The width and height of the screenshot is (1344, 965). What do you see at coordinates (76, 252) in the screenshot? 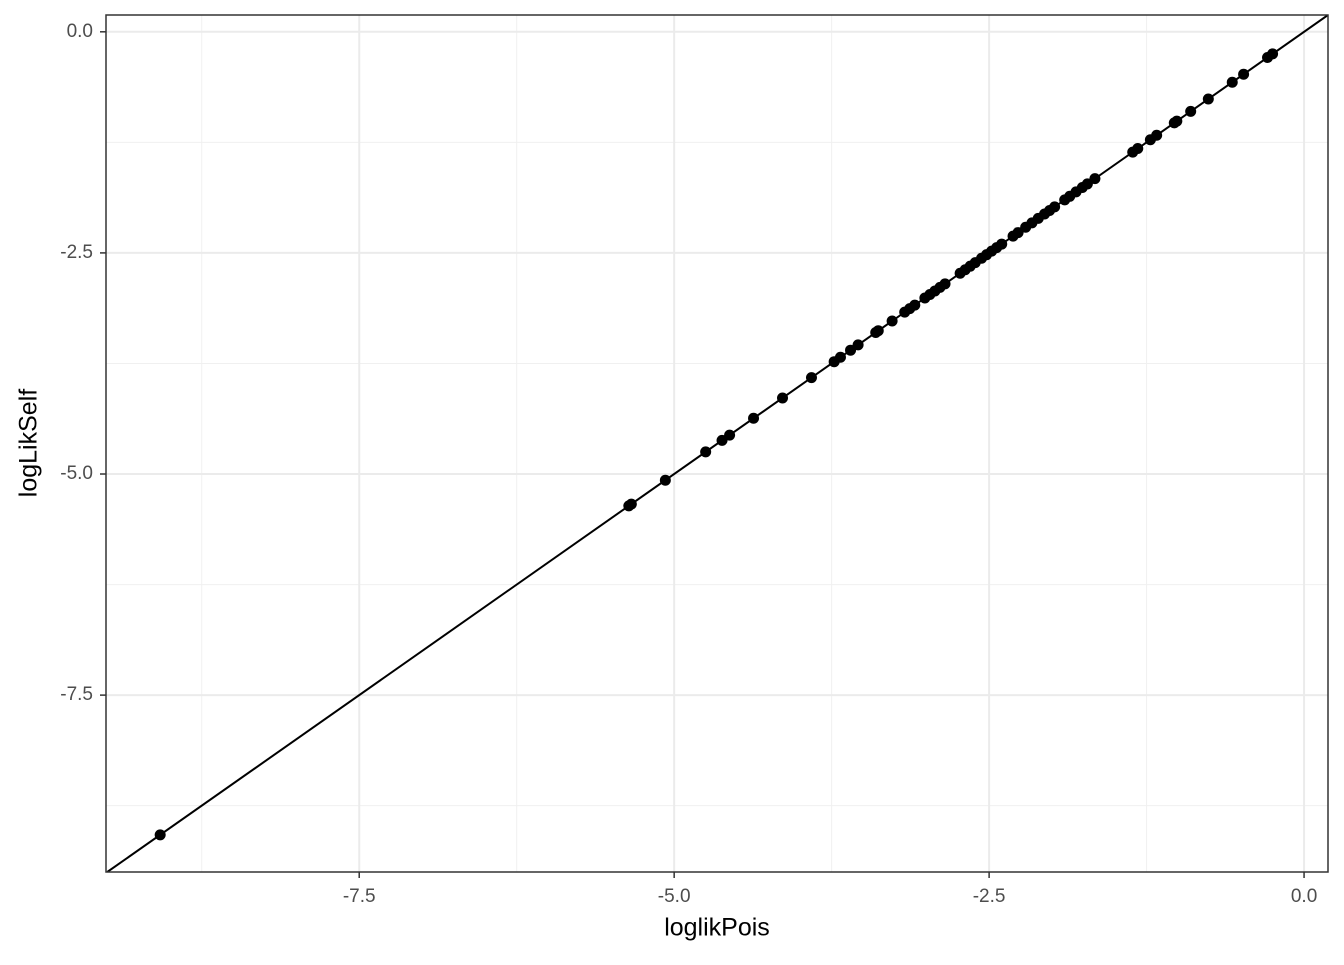
I see `y-tick-label: -2.5` at bounding box center [76, 252].